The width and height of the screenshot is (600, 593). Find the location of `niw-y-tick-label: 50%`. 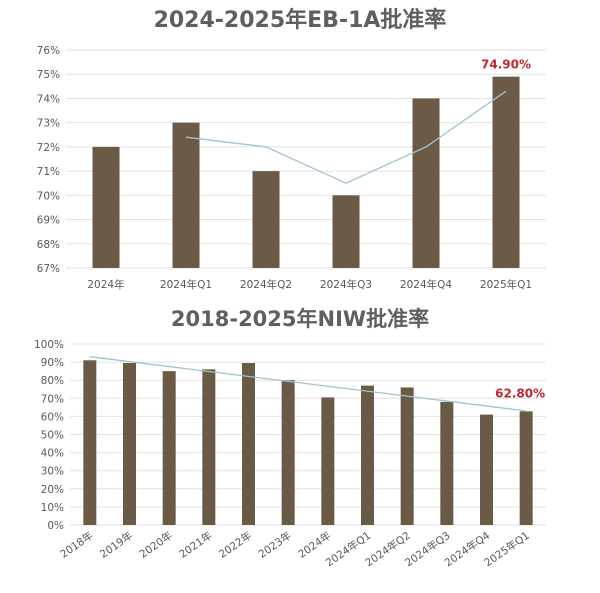

niw-y-tick-label: 50% is located at coordinates (52, 436).